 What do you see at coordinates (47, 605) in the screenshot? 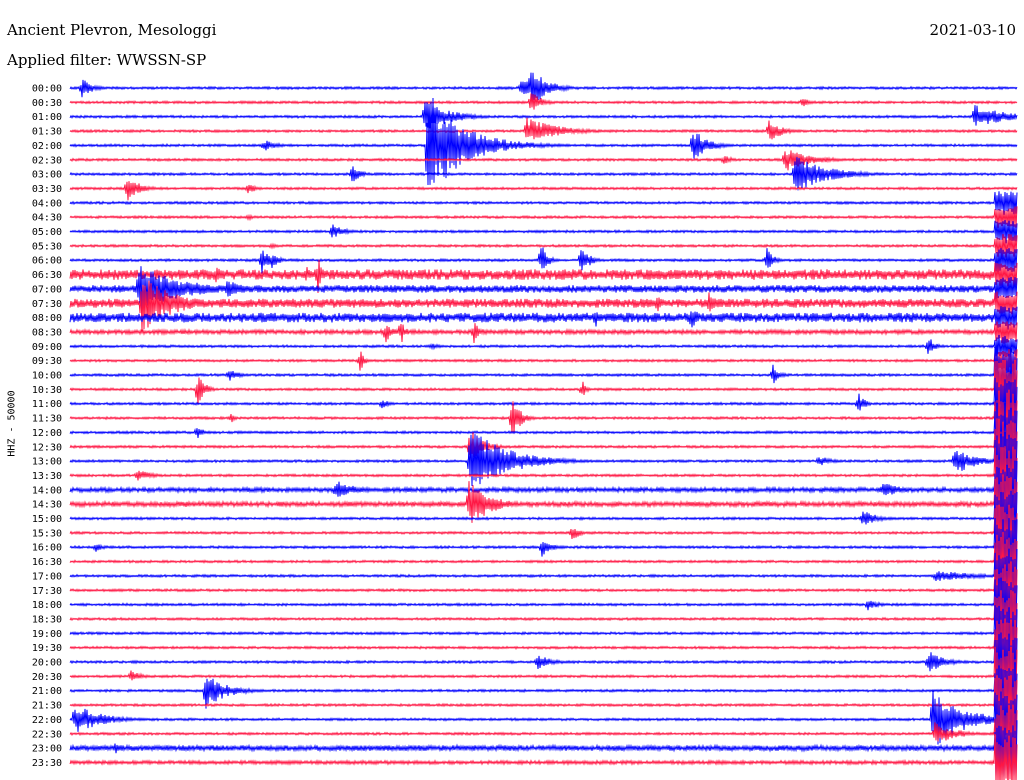
I see `row-label-1800: 18:00` at bounding box center [47, 605].